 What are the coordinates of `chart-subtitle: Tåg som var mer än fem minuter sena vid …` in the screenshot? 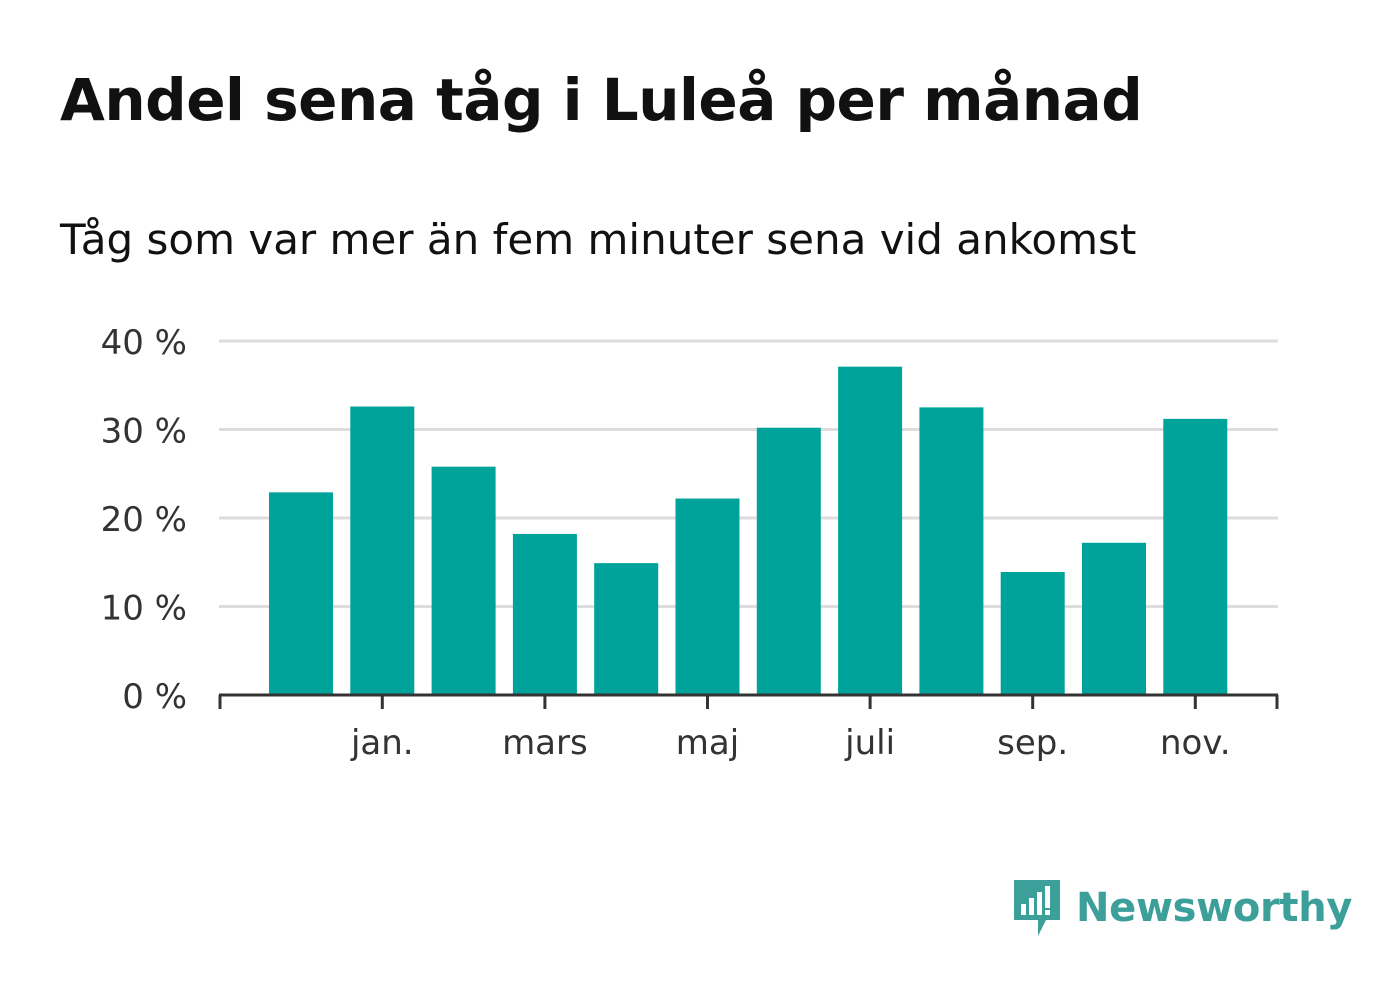 It's located at (598, 239).